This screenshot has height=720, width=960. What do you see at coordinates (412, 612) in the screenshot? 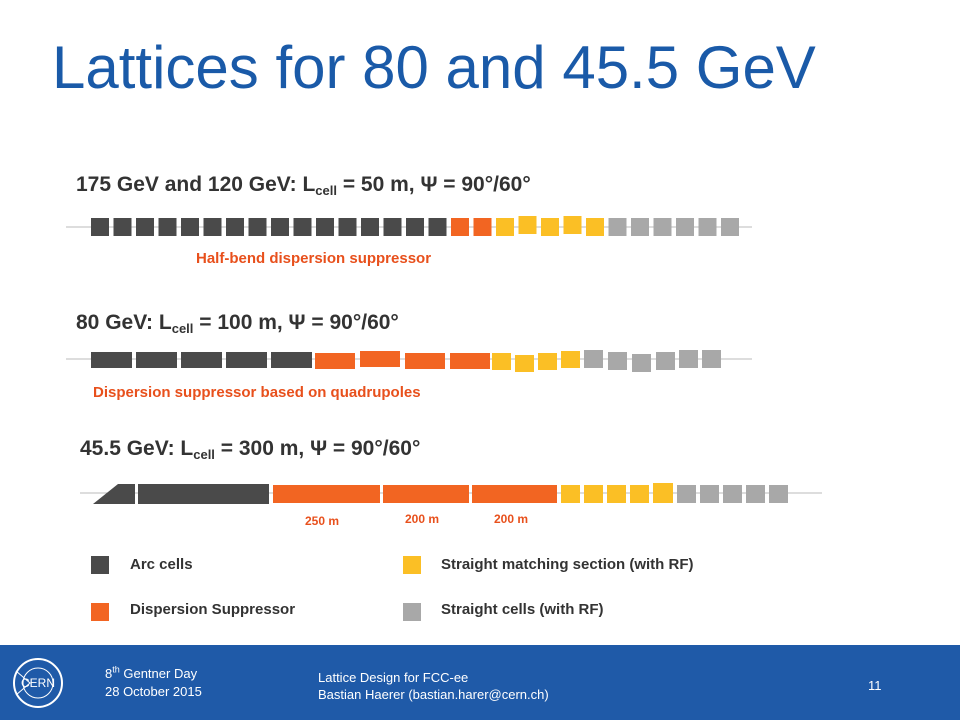
I see `legend-straight-swatch` at bounding box center [412, 612].